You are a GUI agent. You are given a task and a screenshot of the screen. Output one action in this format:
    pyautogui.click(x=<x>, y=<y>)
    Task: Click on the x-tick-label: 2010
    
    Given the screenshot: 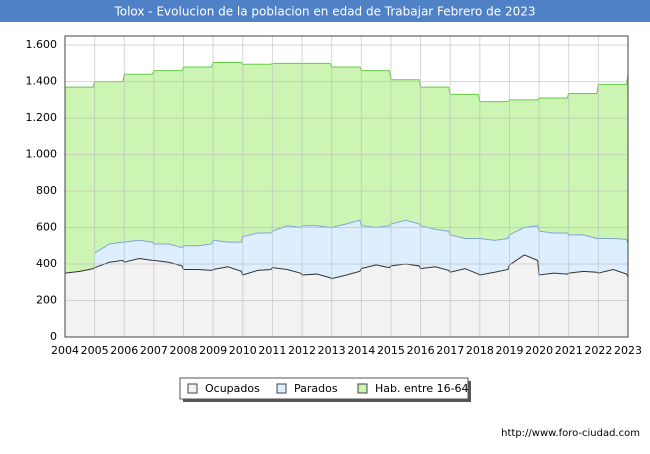 What is the action you would take?
    pyautogui.click(x=243, y=350)
    